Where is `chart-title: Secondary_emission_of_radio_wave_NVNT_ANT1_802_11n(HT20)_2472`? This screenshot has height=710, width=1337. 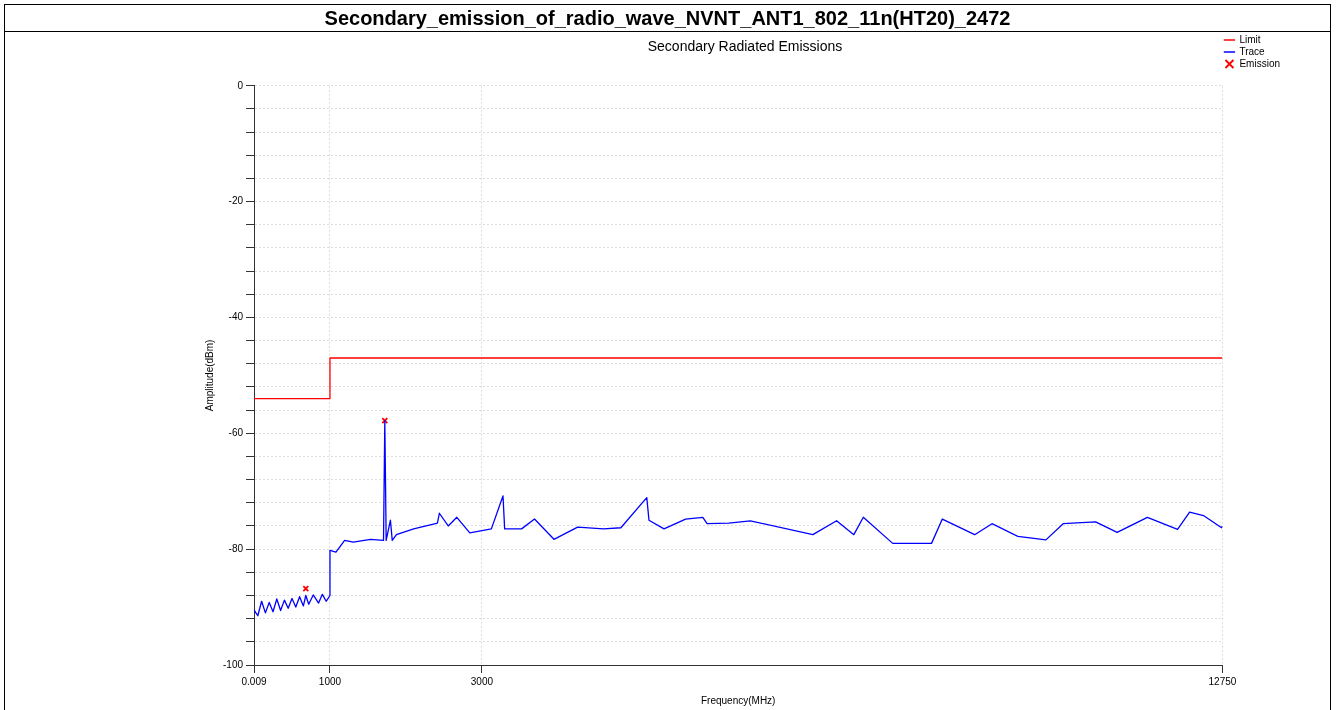 chart-title: Secondary_emission_of_radio_wave_NVNT_ANT1_802_11n(HT20)_2472 is located at coordinates (667, 18).